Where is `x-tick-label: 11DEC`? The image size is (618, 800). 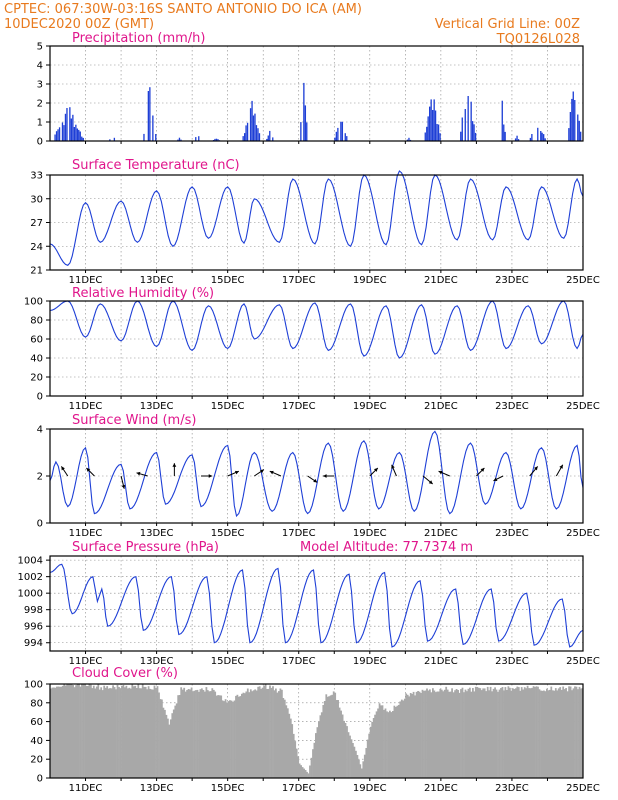
x-tick-label: 11DEC is located at coordinates (86, 661).